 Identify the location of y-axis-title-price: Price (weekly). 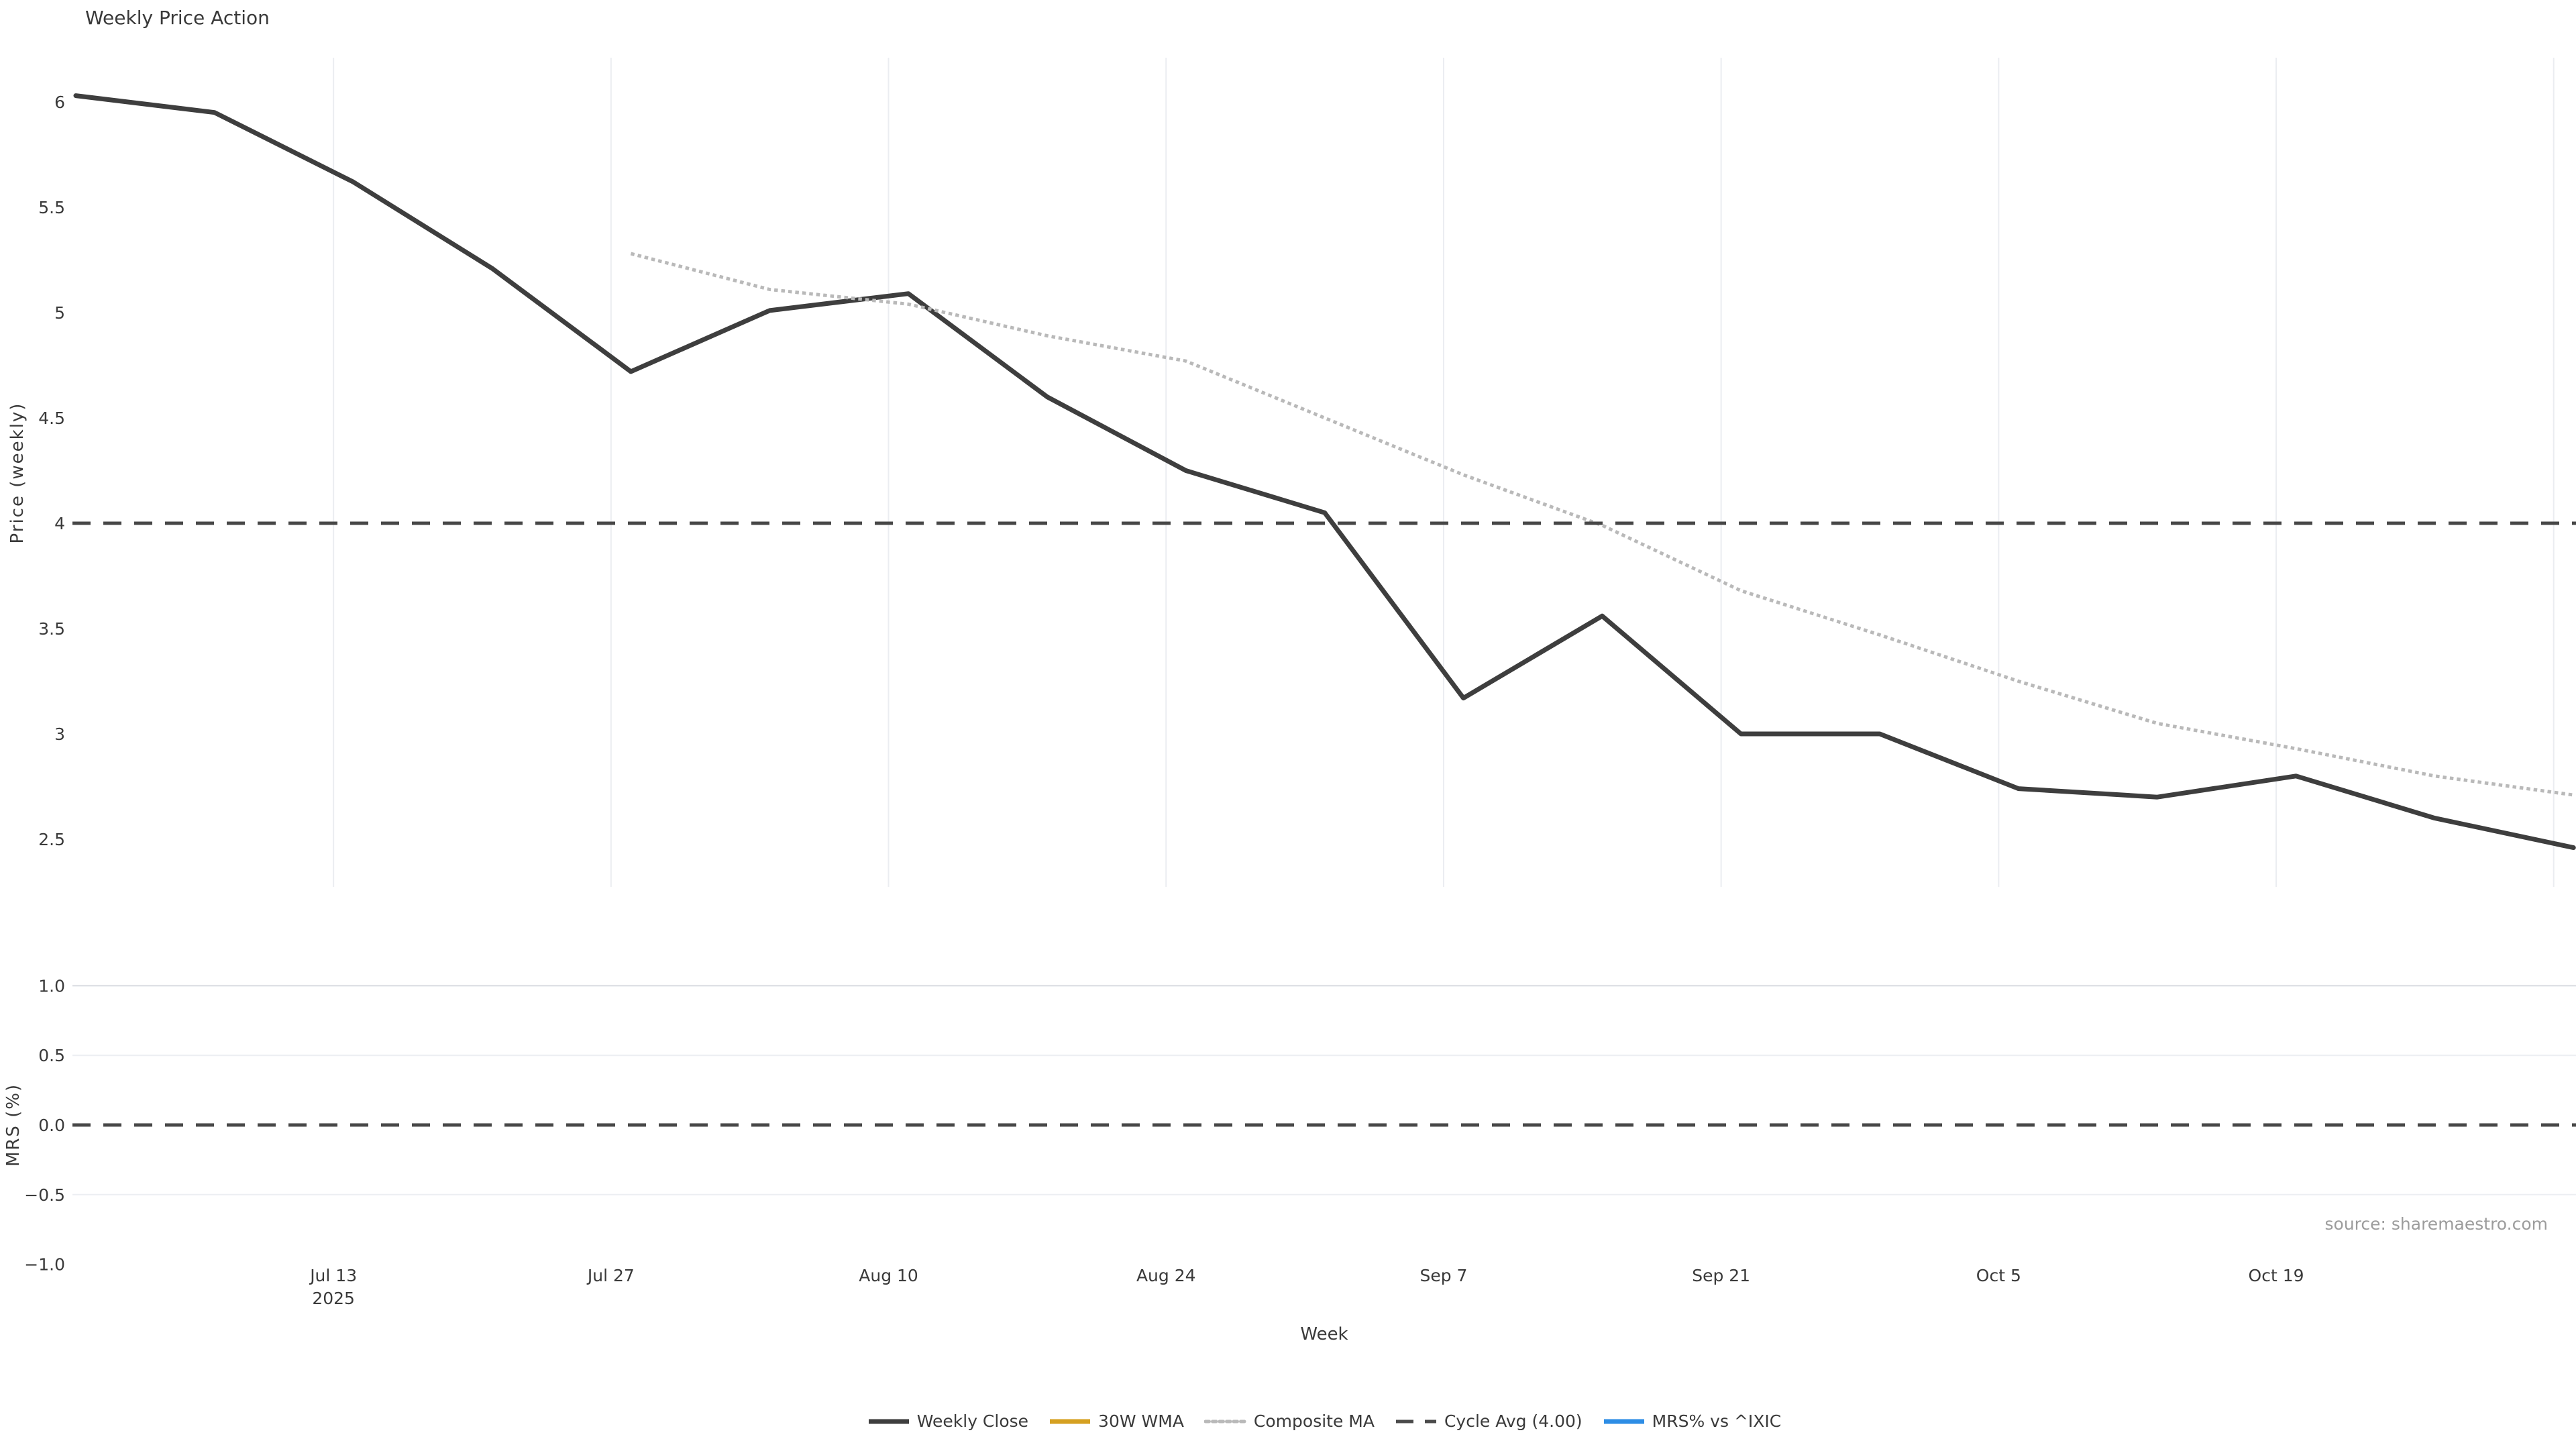
(17, 473).